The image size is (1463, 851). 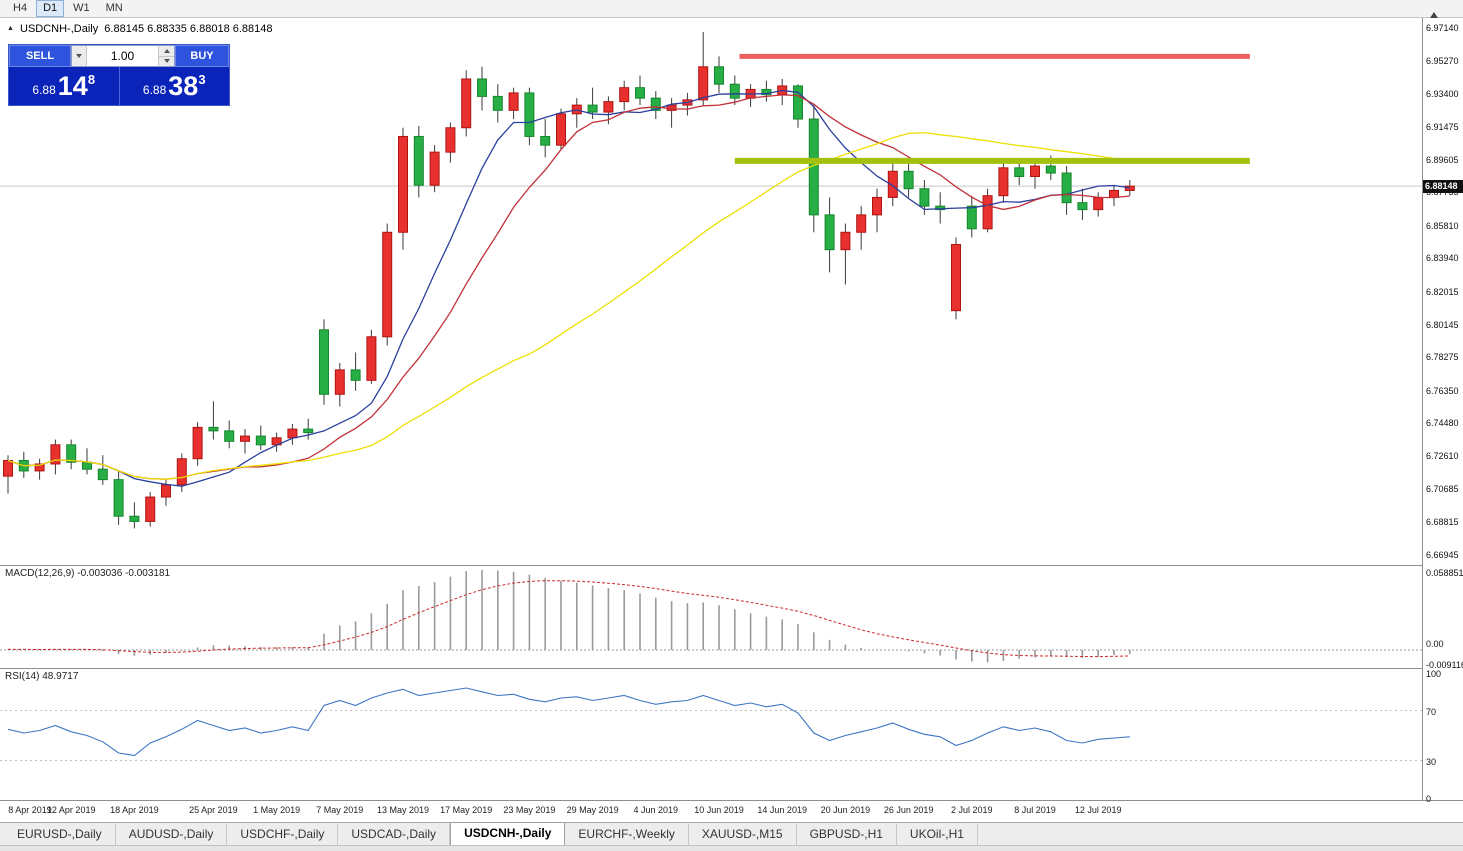 I want to click on date-axis-label: 4 Jun 2019, so click(x=656, y=810).